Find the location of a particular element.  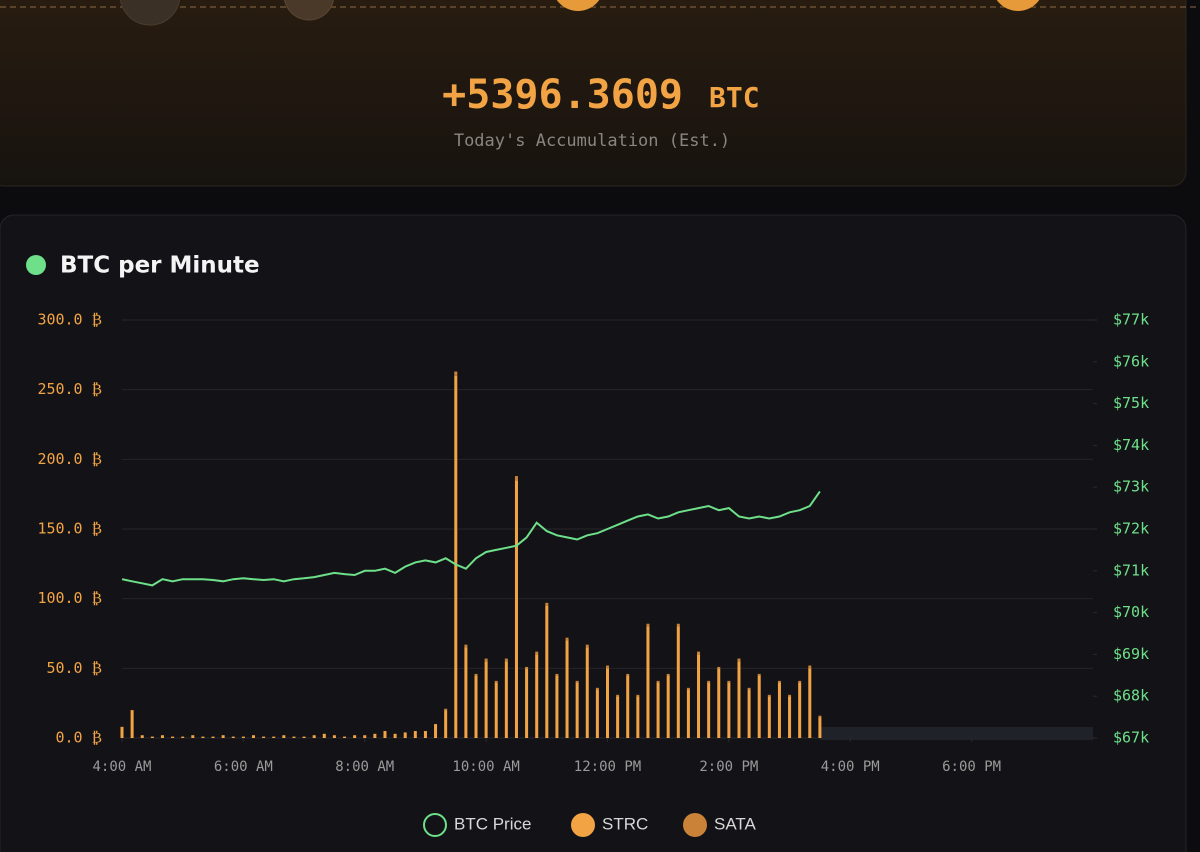

y2-tick-label: $77k is located at coordinates (1131, 320).